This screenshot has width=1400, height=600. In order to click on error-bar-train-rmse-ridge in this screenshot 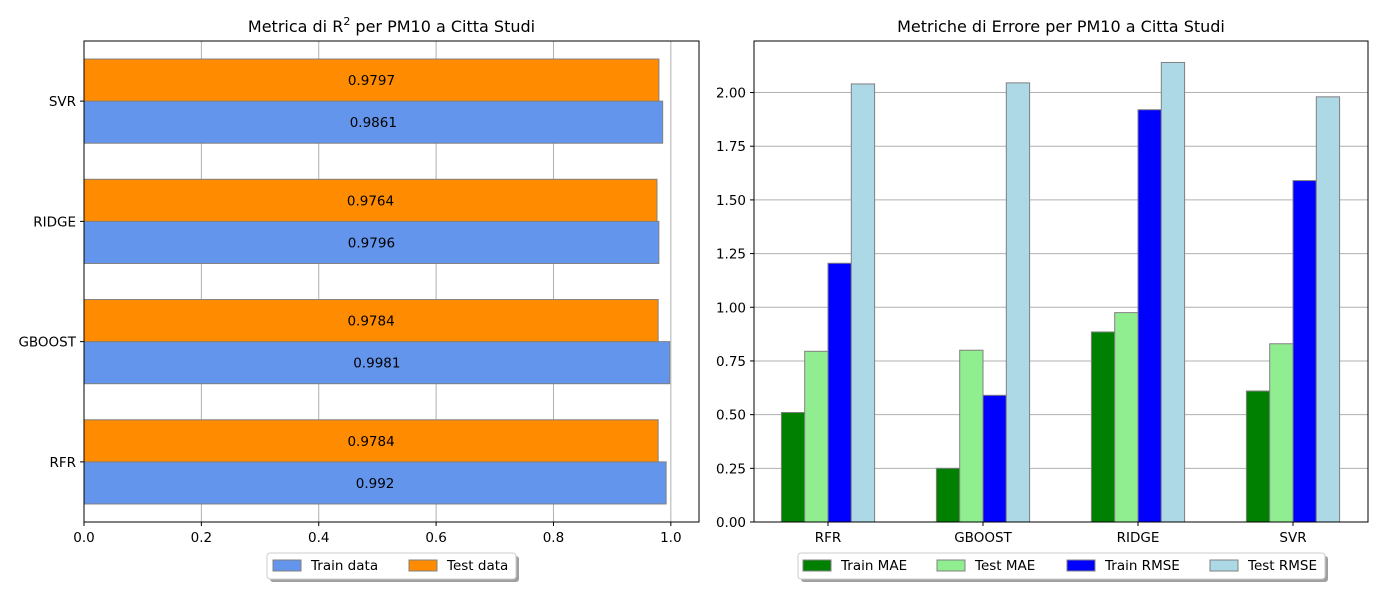, I will do `click(1149, 316)`.